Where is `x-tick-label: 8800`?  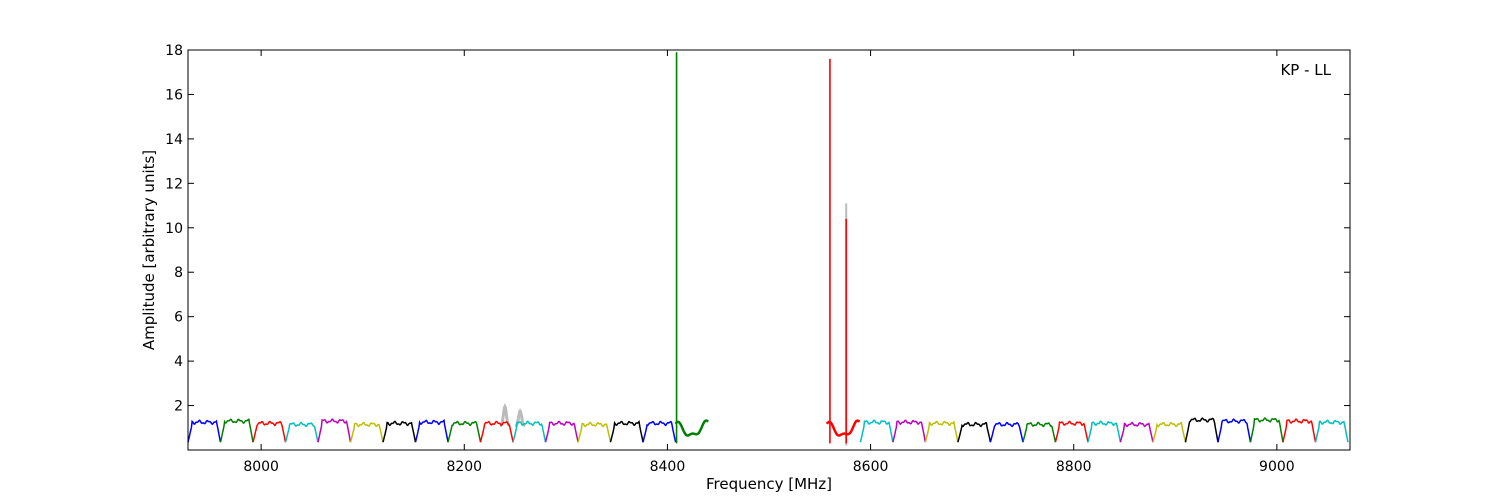 x-tick-label: 8800 is located at coordinates (1074, 467).